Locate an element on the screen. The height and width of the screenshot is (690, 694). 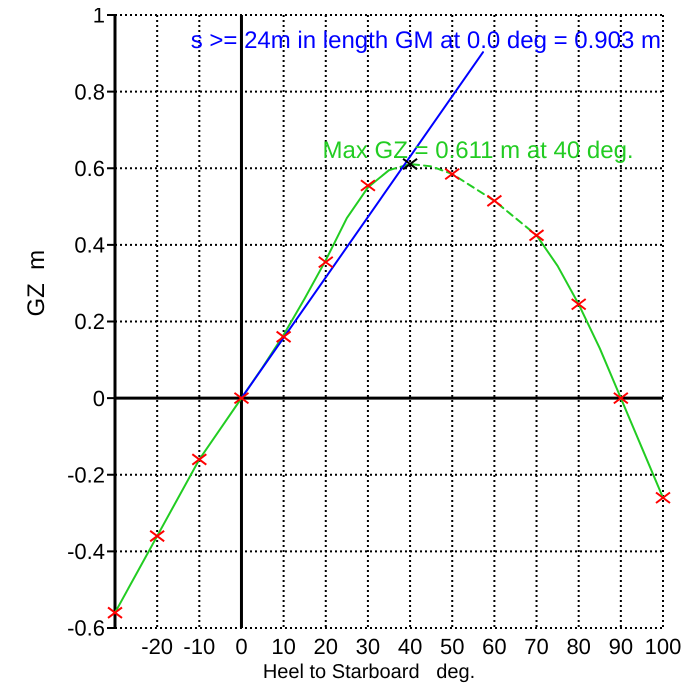
x-tick-label: 70 is located at coordinates (536, 646).